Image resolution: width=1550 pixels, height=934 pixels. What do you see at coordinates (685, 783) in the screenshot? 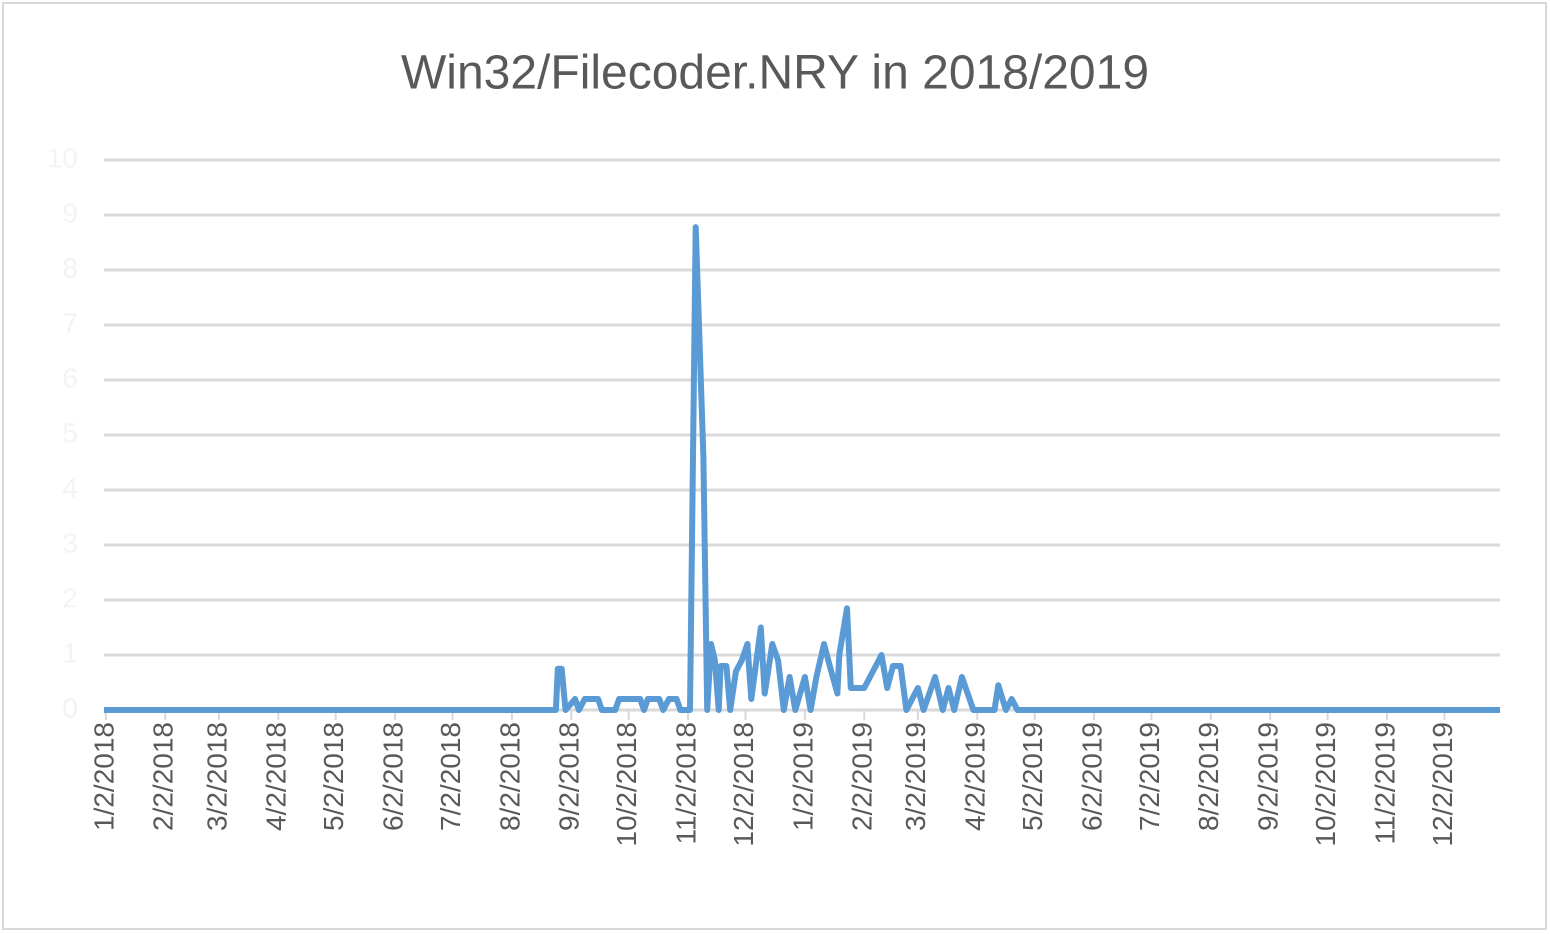
I see `x-tick-label: 11/2/2018` at bounding box center [685, 783].